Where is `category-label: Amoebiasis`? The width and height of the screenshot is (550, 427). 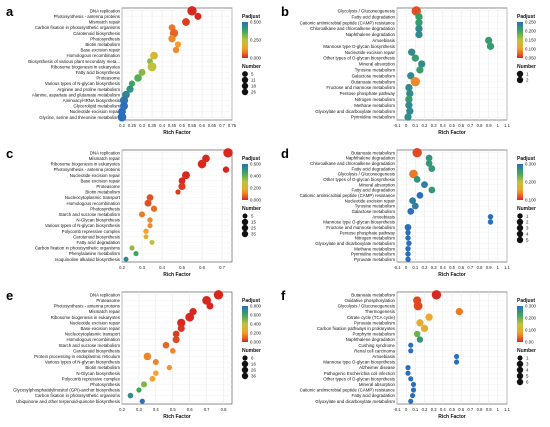
category-label: Amoebiasis is located at coordinates (383, 40).